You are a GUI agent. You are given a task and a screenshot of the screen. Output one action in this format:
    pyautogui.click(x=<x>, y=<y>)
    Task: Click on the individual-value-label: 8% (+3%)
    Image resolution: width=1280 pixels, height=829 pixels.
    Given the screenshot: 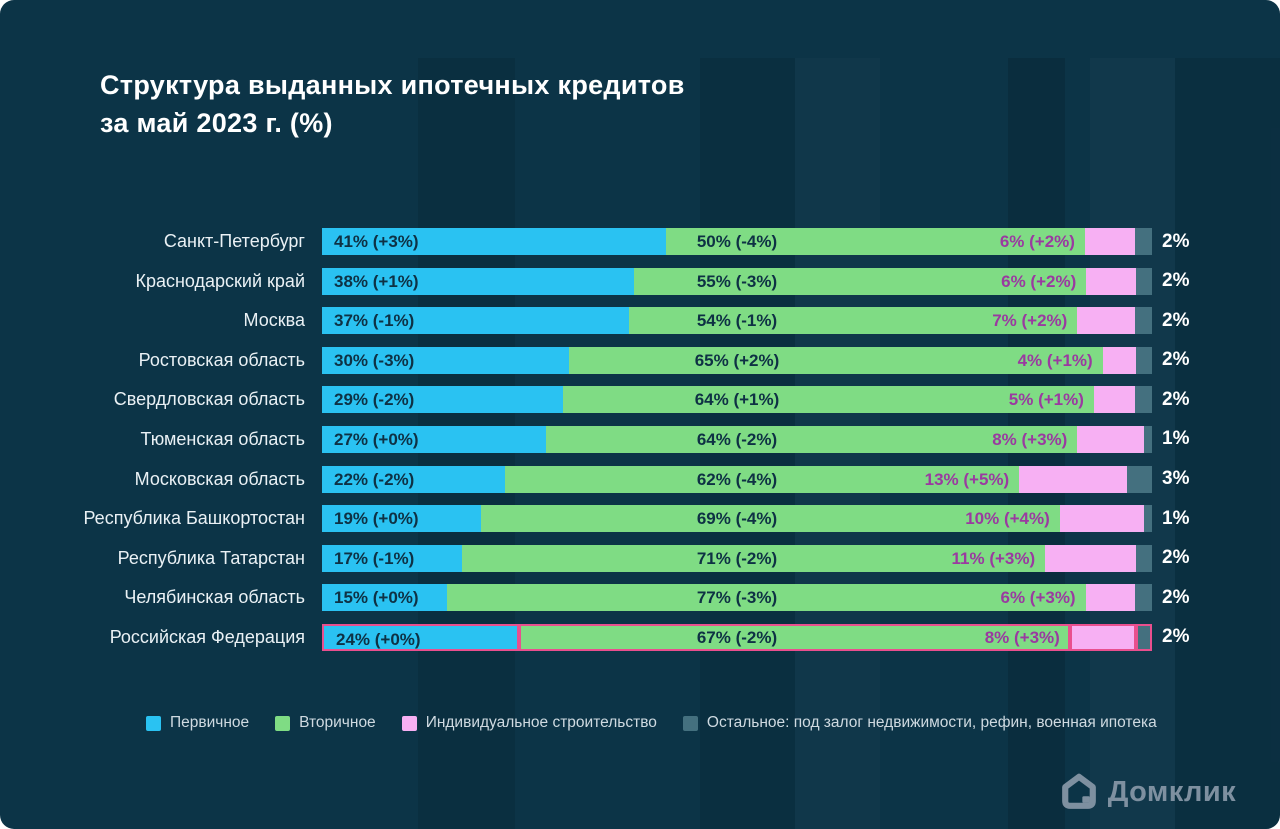 What is the action you would take?
    pyautogui.click(x=1030, y=439)
    